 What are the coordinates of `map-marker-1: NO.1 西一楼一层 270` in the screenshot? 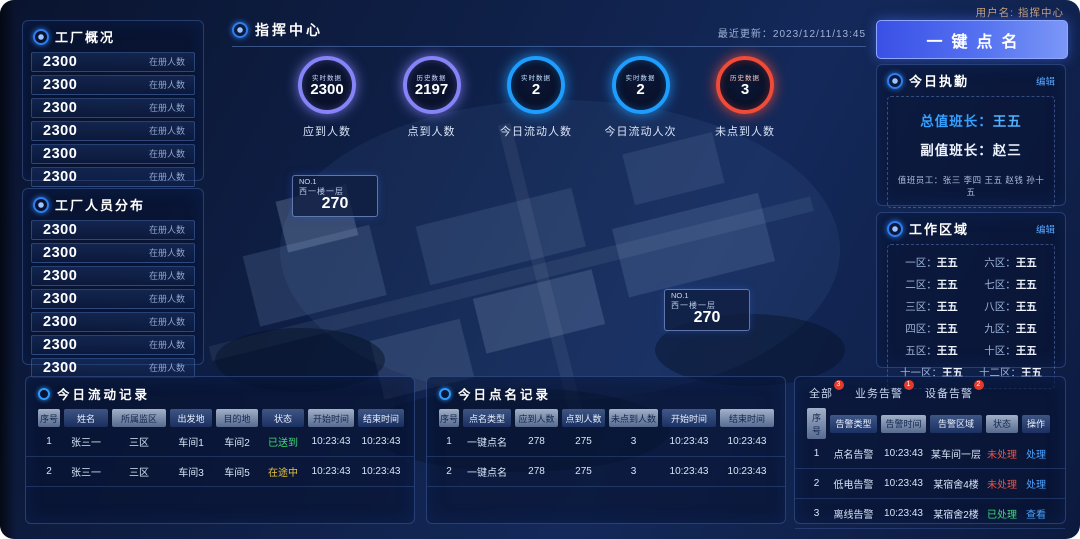 It's located at (335, 196).